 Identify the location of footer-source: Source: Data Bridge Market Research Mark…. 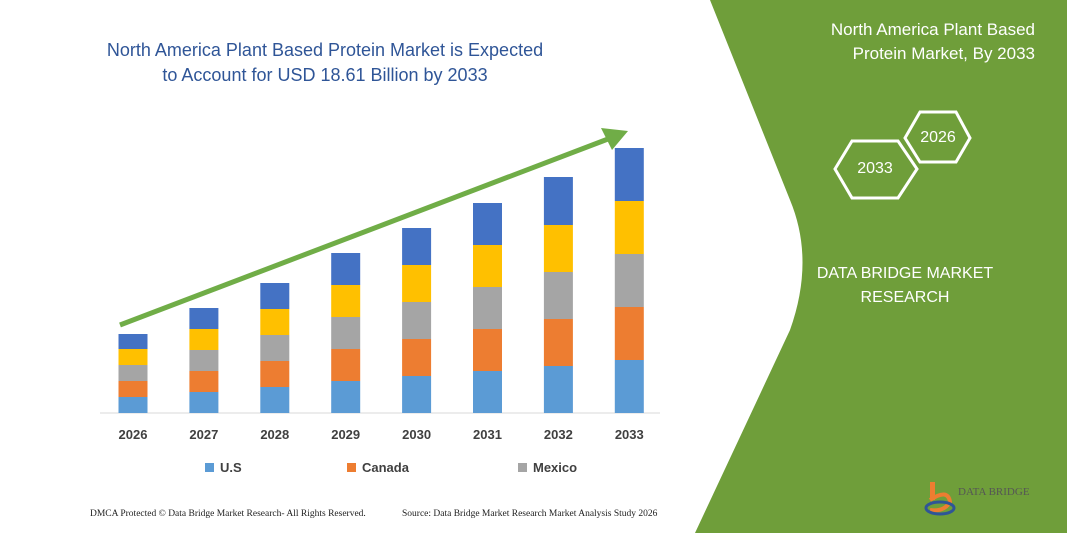
(530, 514).